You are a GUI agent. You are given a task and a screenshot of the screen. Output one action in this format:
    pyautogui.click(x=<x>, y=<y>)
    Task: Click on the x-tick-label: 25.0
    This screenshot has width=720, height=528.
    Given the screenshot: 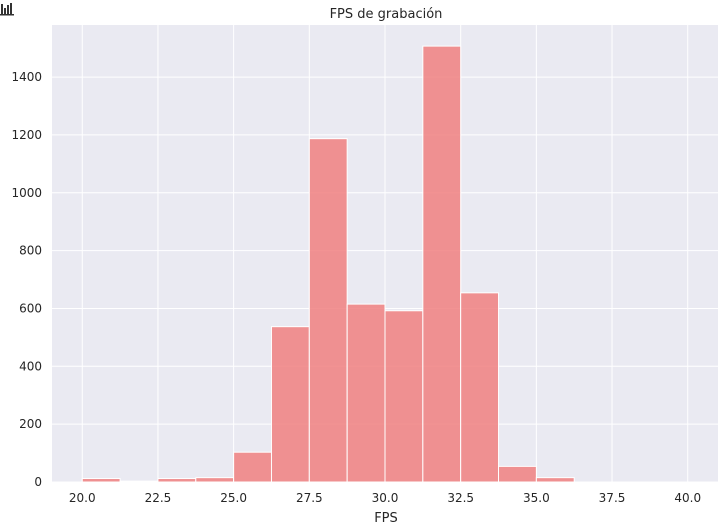 What is the action you would take?
    pyautogui.click(x=233, y=498)
    